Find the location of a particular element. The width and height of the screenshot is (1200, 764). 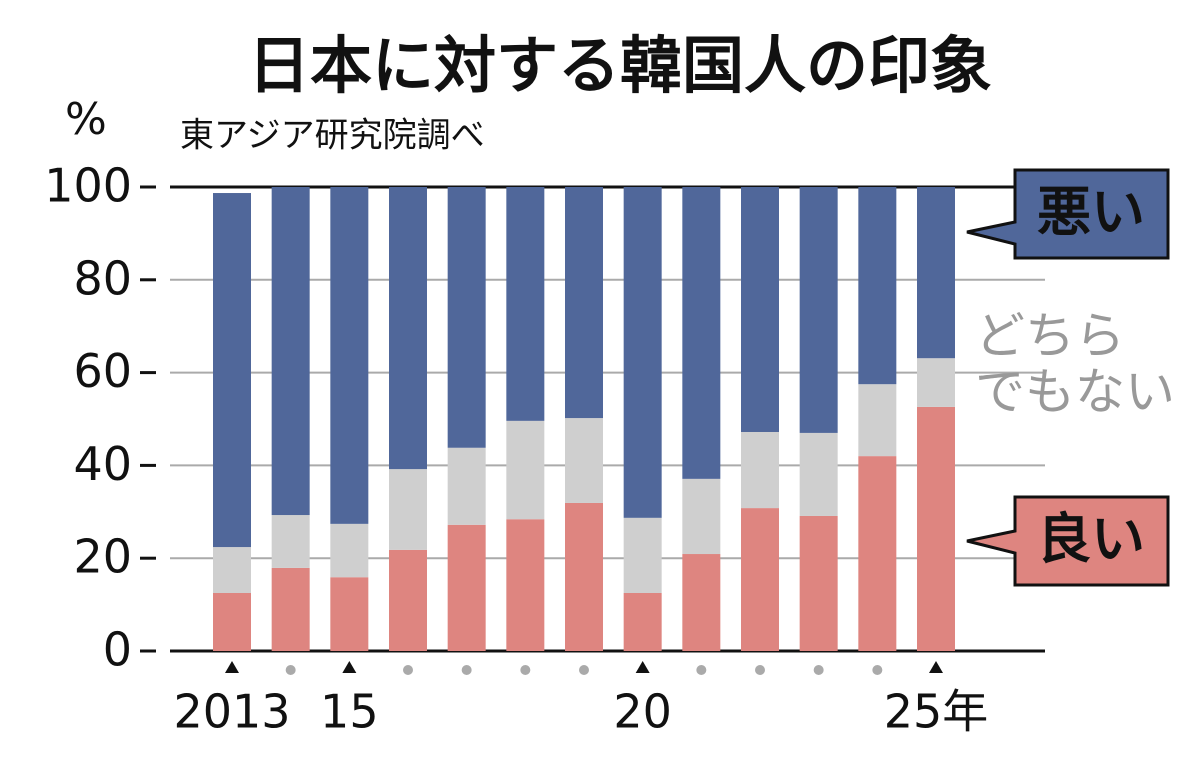

legend-label: 良い is located at coordinates (1091, 539).